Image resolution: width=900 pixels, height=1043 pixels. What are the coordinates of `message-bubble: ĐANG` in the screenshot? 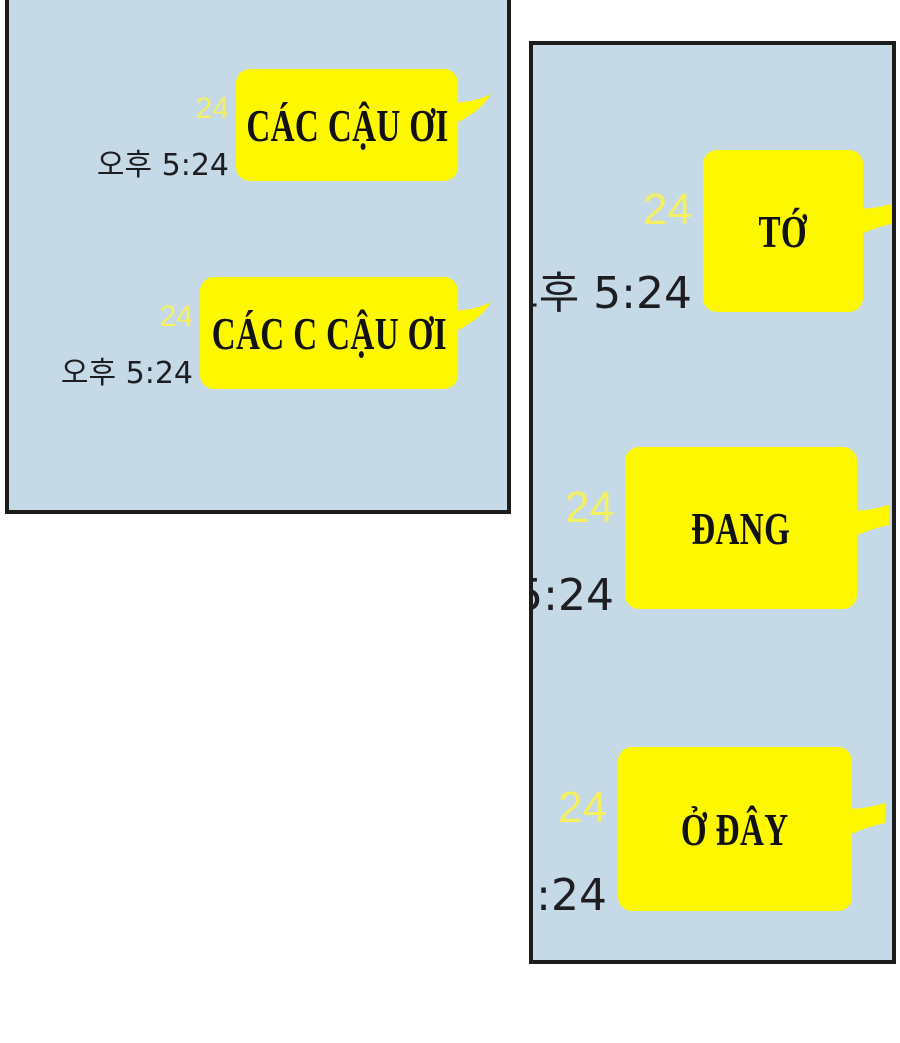 It's located at (741, 528).